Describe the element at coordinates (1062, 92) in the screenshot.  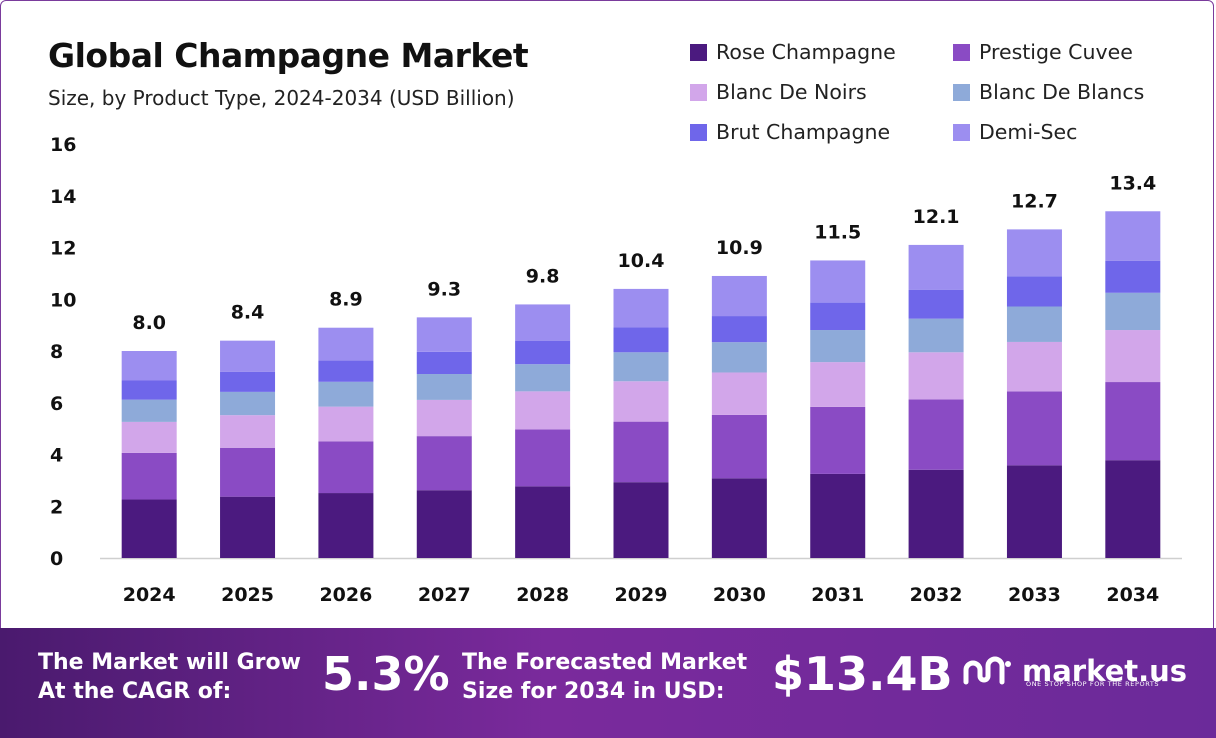
I see `legend-label: Blanc De Blancs` at that location.